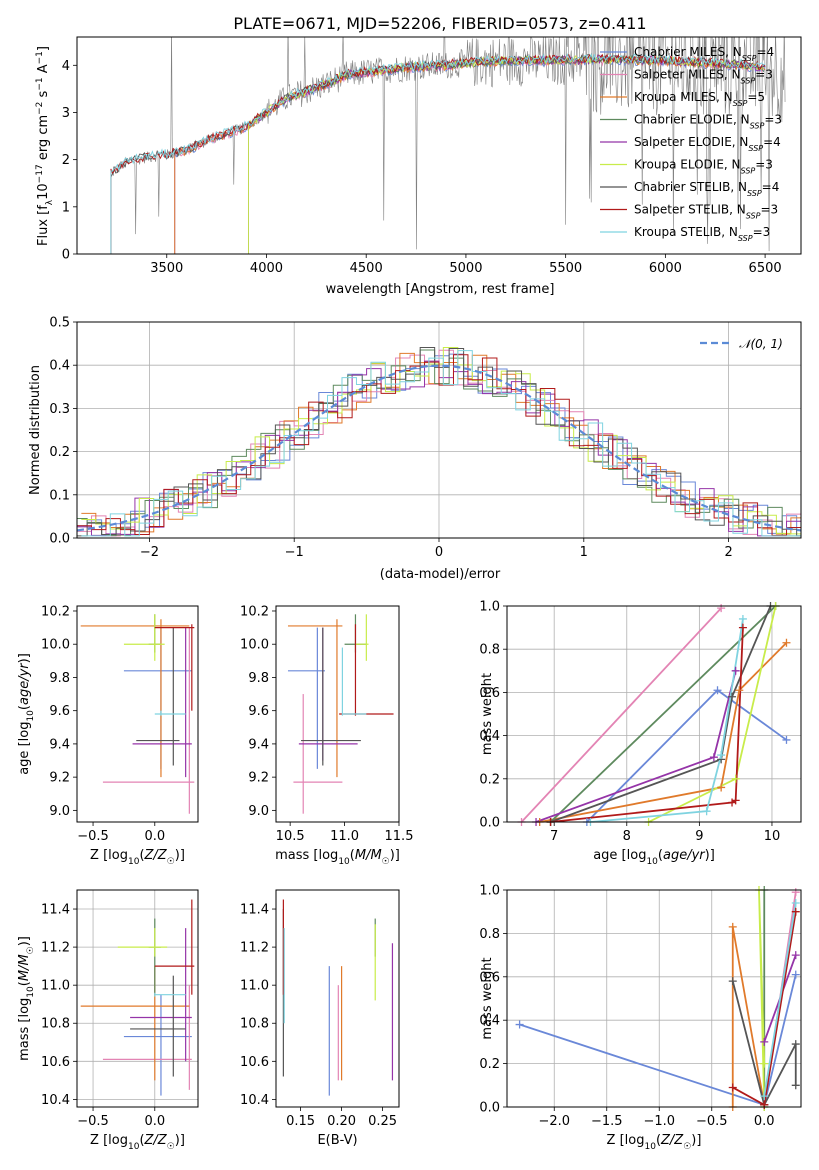  What do you see at coordinates (584, 552) in the screenshot?
I see `x-tick-label: 1` at bounding box center [584, 552].